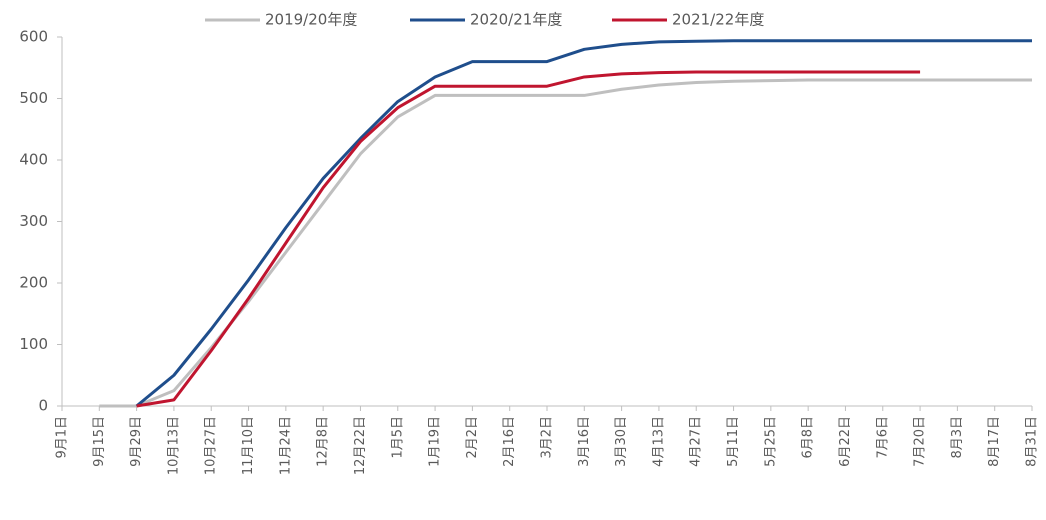 This screenshot has width=1046, height=520. I want to click on x-tick-label: 10月27日, so click(211, 445).